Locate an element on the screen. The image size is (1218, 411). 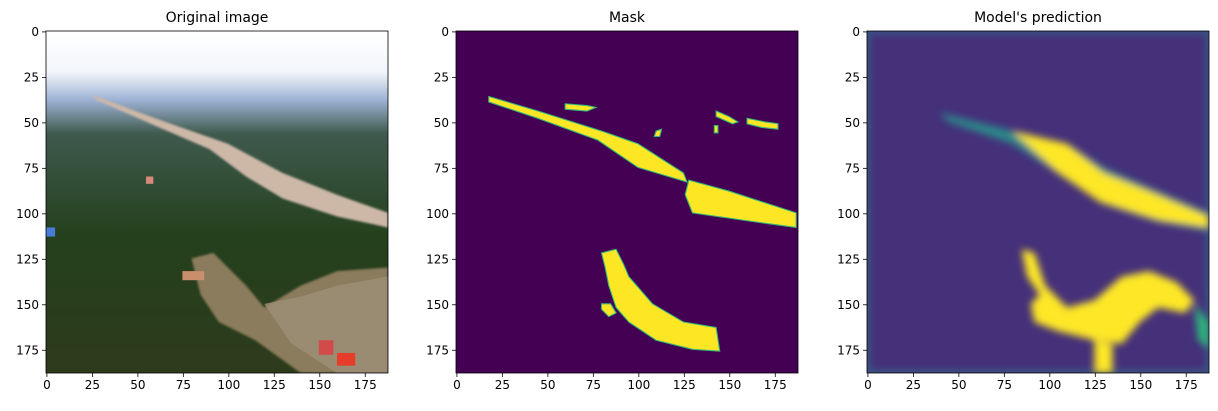
panel-title: Model's prediction is located at coordinates (1038, 18).